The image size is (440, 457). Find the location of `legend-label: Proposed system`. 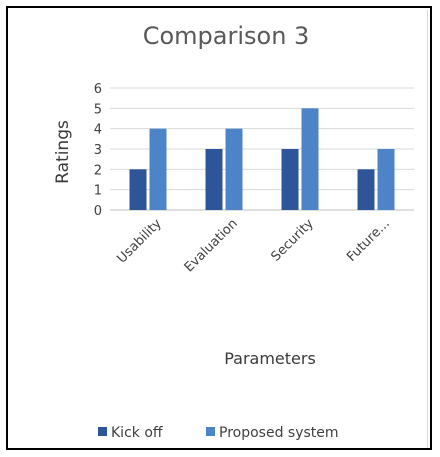

legend-label: Proposed system is located at coordinates (279, 433).